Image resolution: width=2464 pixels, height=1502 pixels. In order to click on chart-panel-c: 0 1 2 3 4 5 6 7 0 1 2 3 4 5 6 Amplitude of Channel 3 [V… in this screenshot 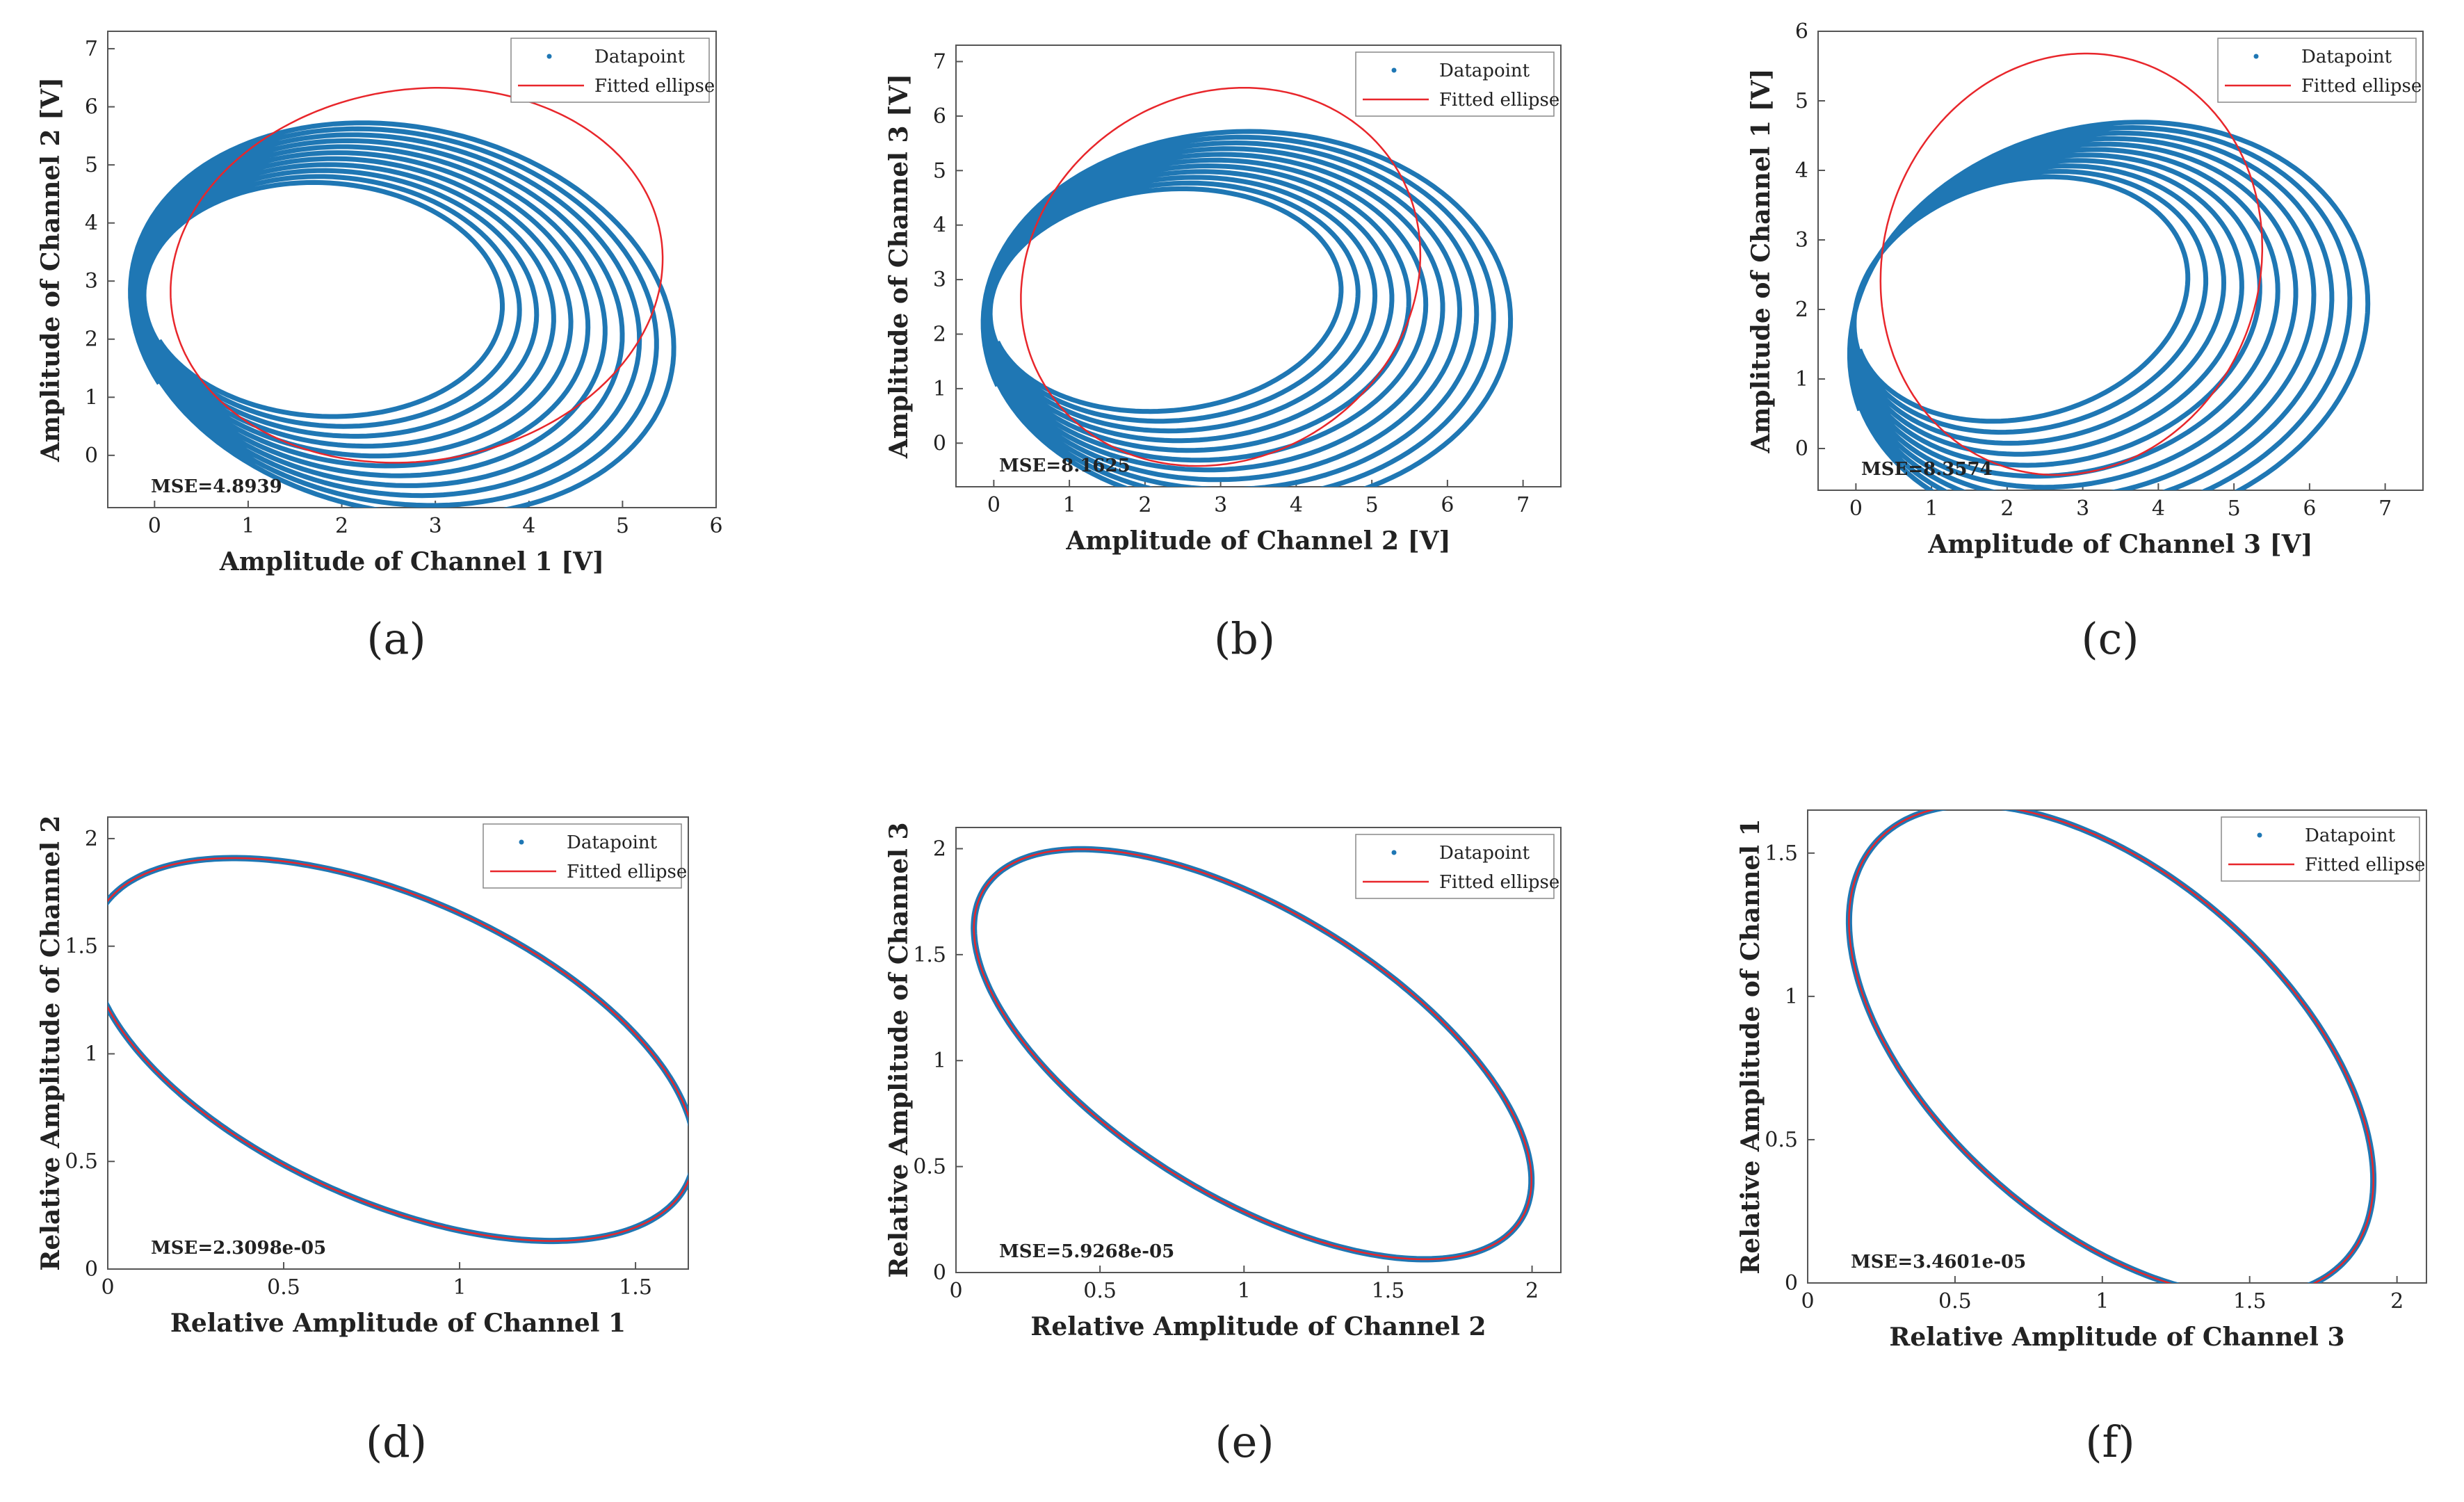, I will do `click(2085, 341)`.